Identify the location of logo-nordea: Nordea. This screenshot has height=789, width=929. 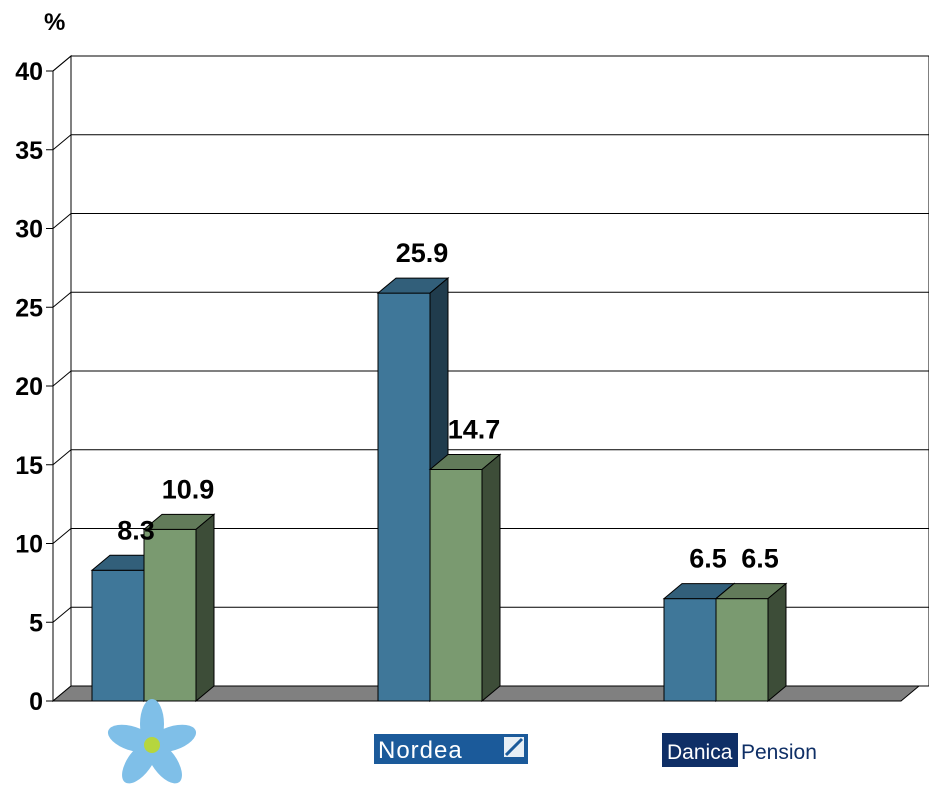
(451, 749).